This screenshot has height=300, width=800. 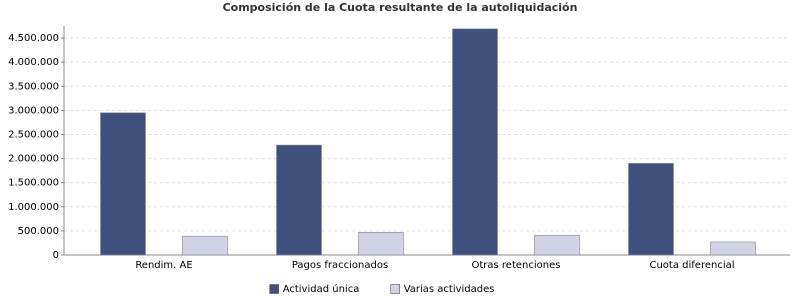 What do you see at coordinates (33, 207) in the screenshot?
I see `y-tick-label: 1.000.000` at bounding box center [33, 207].